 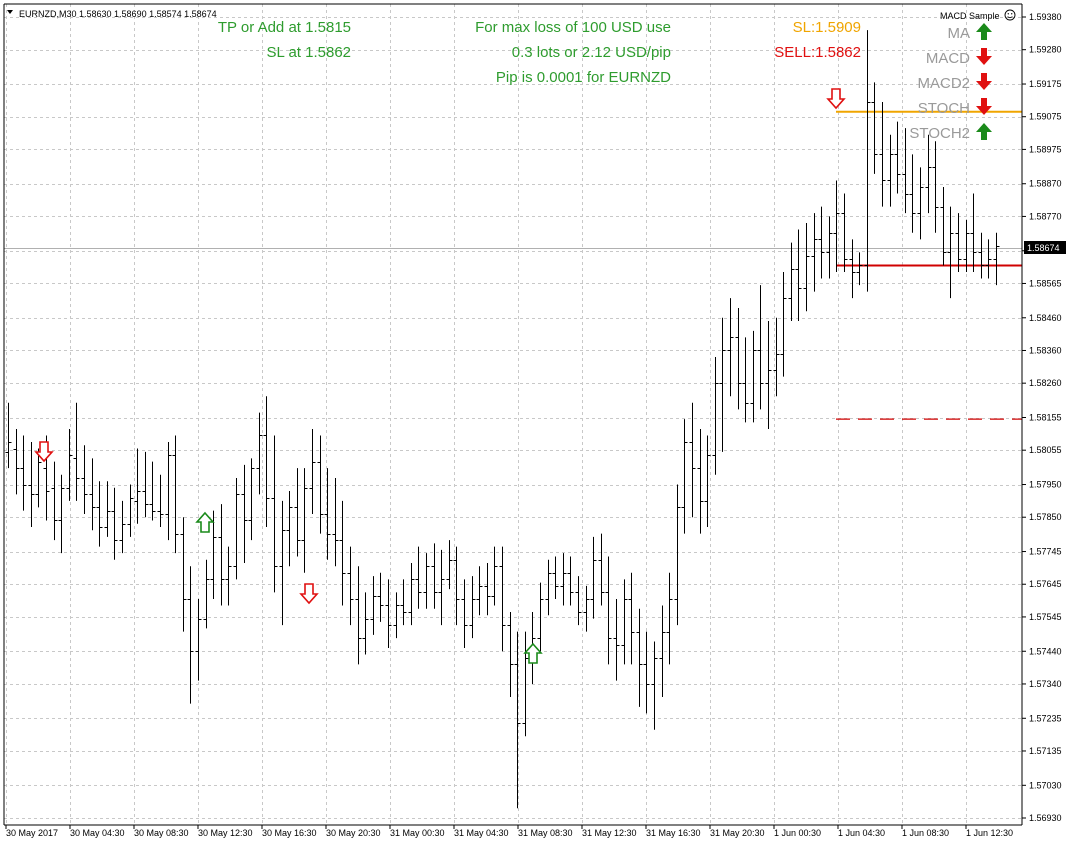 I want to click on price-tick-label: 1.58155, so click(x=1045, y=418).